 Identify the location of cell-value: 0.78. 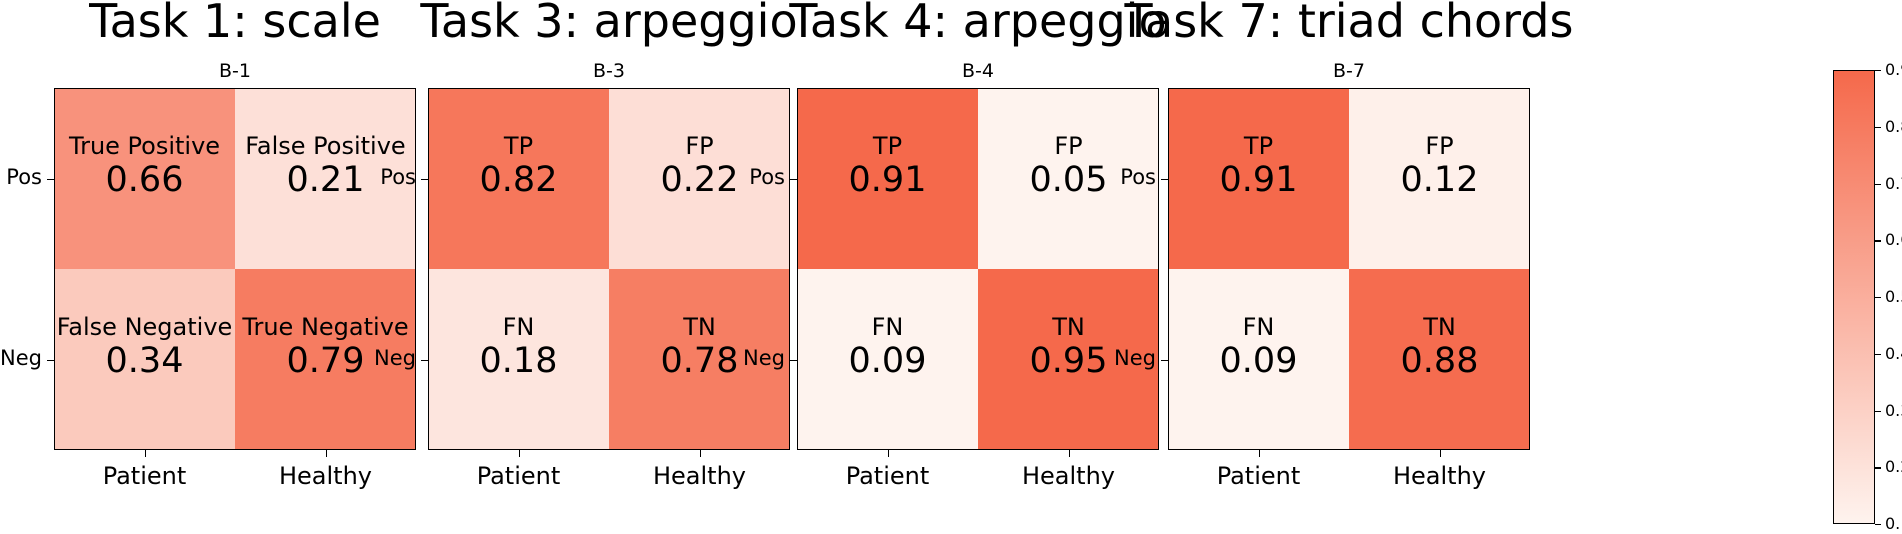
(699, 361).